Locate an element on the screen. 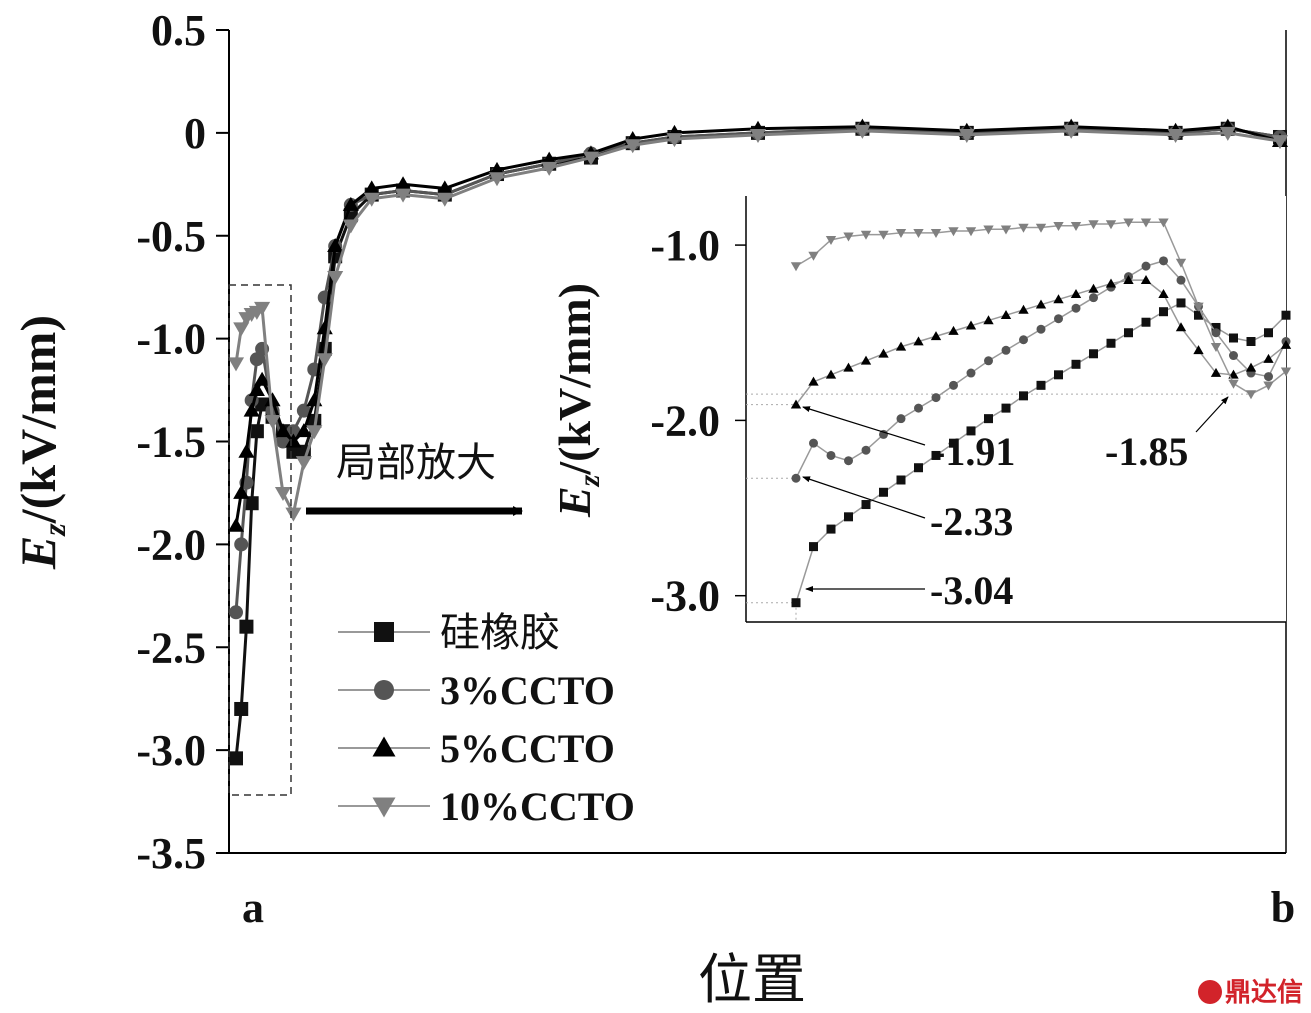 This screenshot has width=1311, height=1013. inset-y-axis-label: Ez/(kV/mm) is located at coordinates (577, 400).